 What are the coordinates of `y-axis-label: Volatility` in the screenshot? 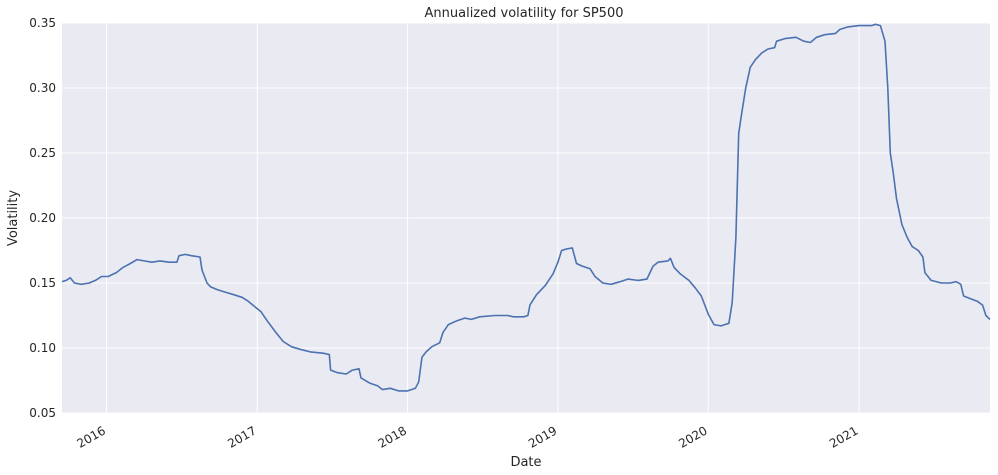 It's located at (13, 218).